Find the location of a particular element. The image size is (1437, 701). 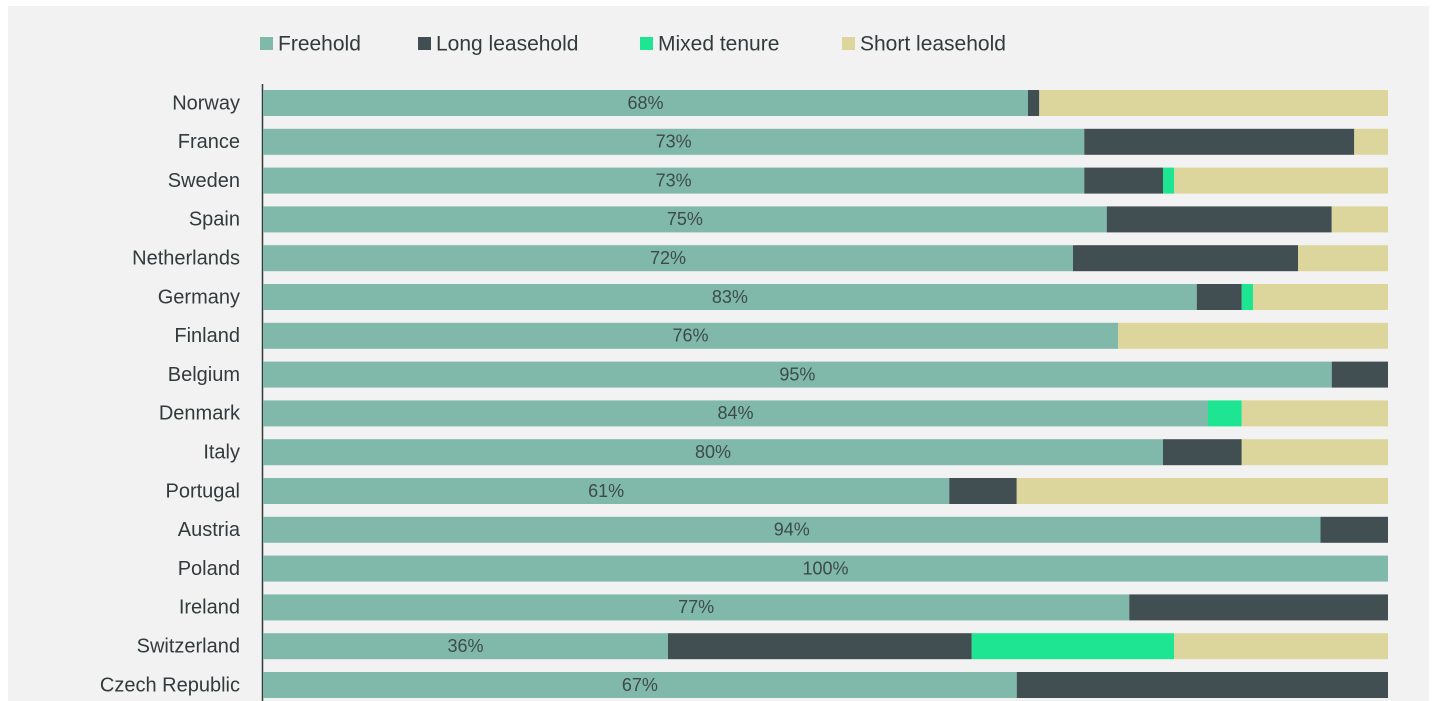

category-label: Poland is located at coordinates (209, 569).